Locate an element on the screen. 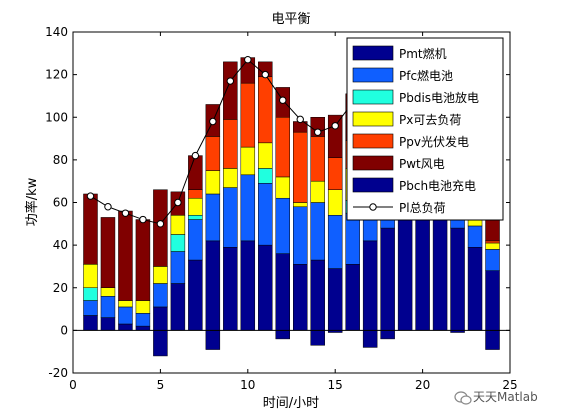  x-tick-label-25: 25 is located at coordinates (509, 385).